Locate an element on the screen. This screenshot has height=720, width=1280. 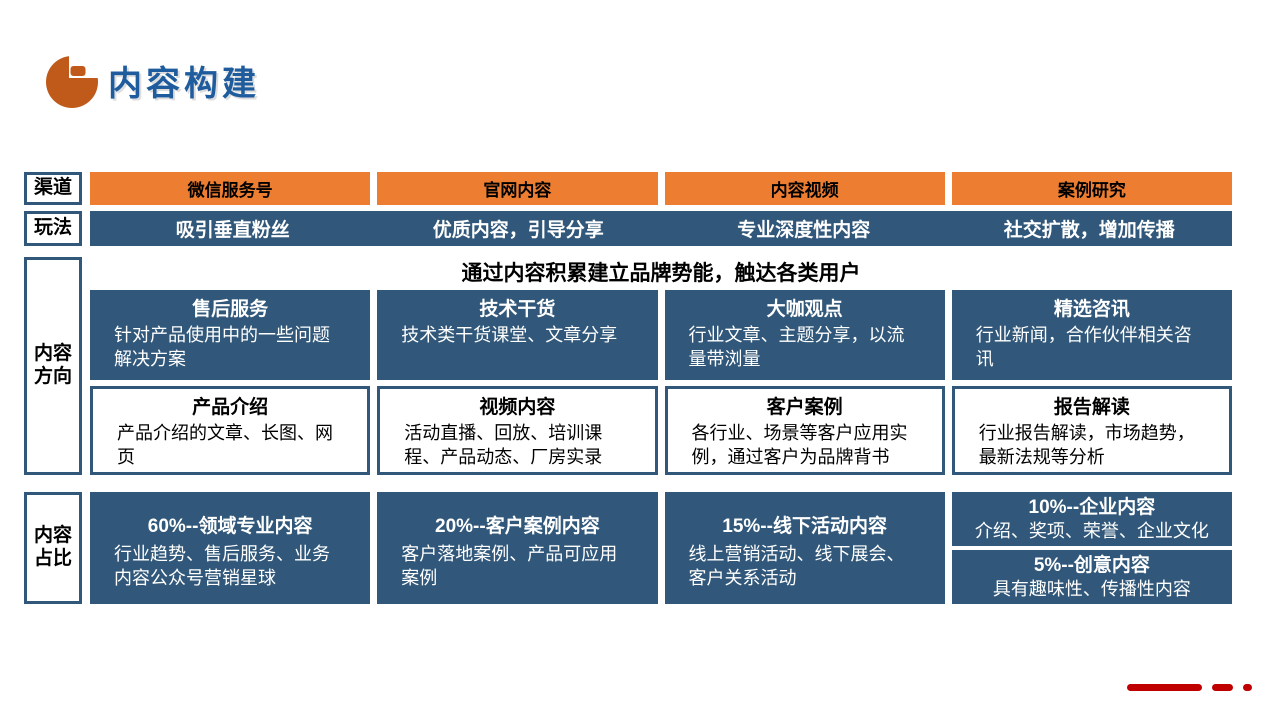
direction-cell-report: 报告解读 行业报告解读，市场趋势，最新法规等分析 is located at coordinates (1091, 430).